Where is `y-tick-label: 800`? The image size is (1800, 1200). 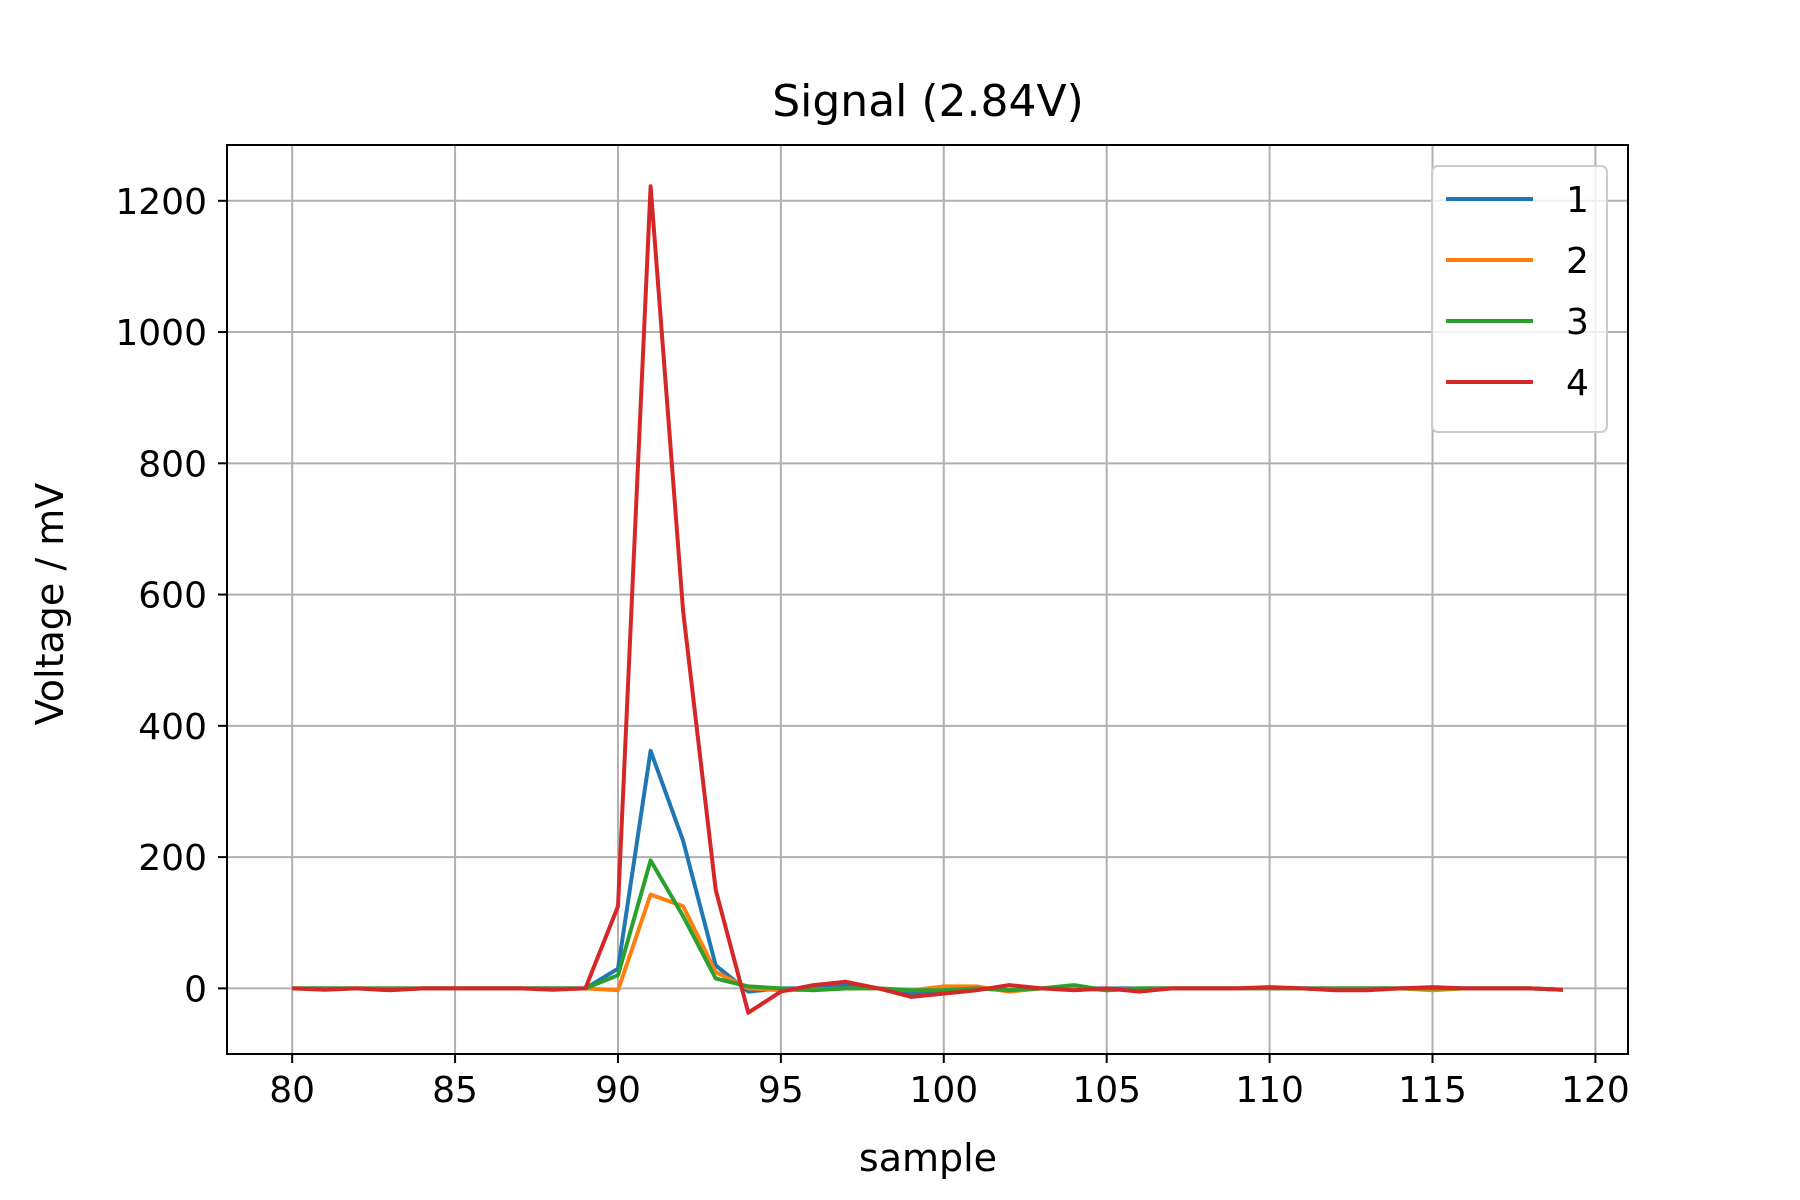
y-tick-label: 800 is located at coordinates (172, 464).